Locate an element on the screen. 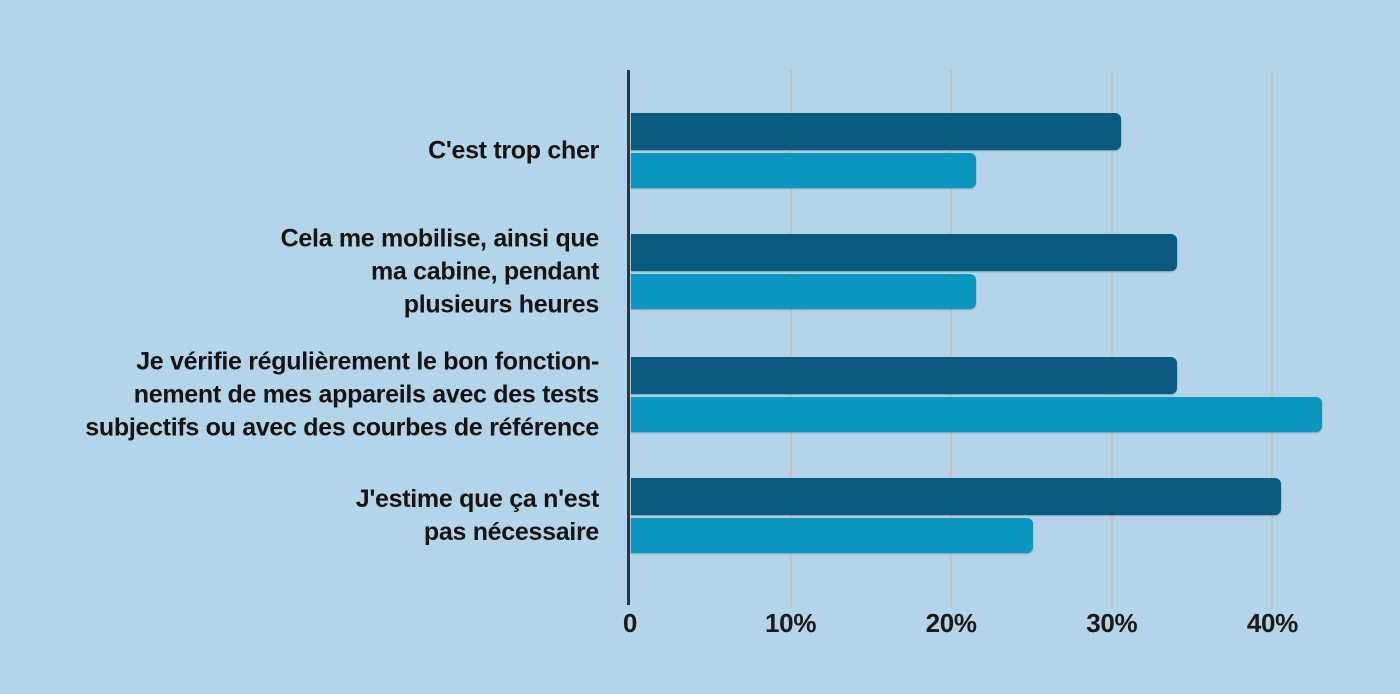 The width and height of the screenshot is (1400, 694). x-tick-label-0: 0 is located at coordinates (630, 623).